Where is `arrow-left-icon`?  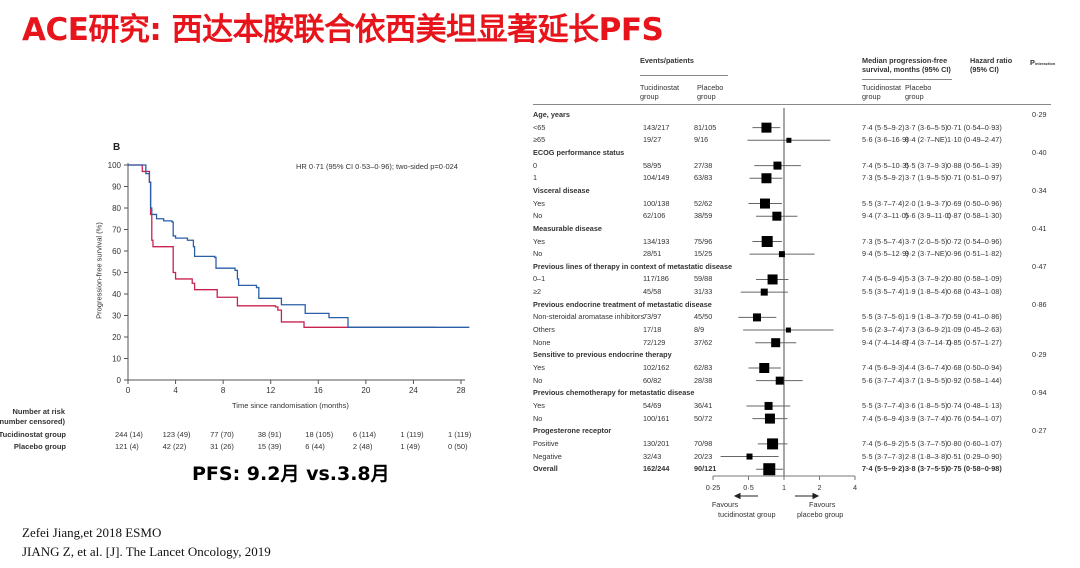
arrow-left-icon is located at coordinates (745, 496).